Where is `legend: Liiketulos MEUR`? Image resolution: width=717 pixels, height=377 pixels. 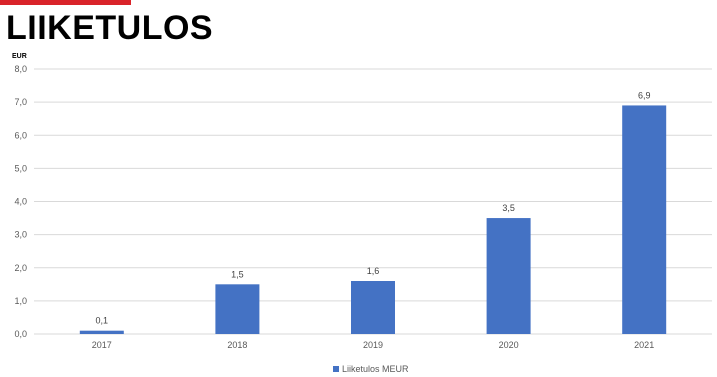
legend: Liiketulos MEUR is located at coordinates (371, 369).